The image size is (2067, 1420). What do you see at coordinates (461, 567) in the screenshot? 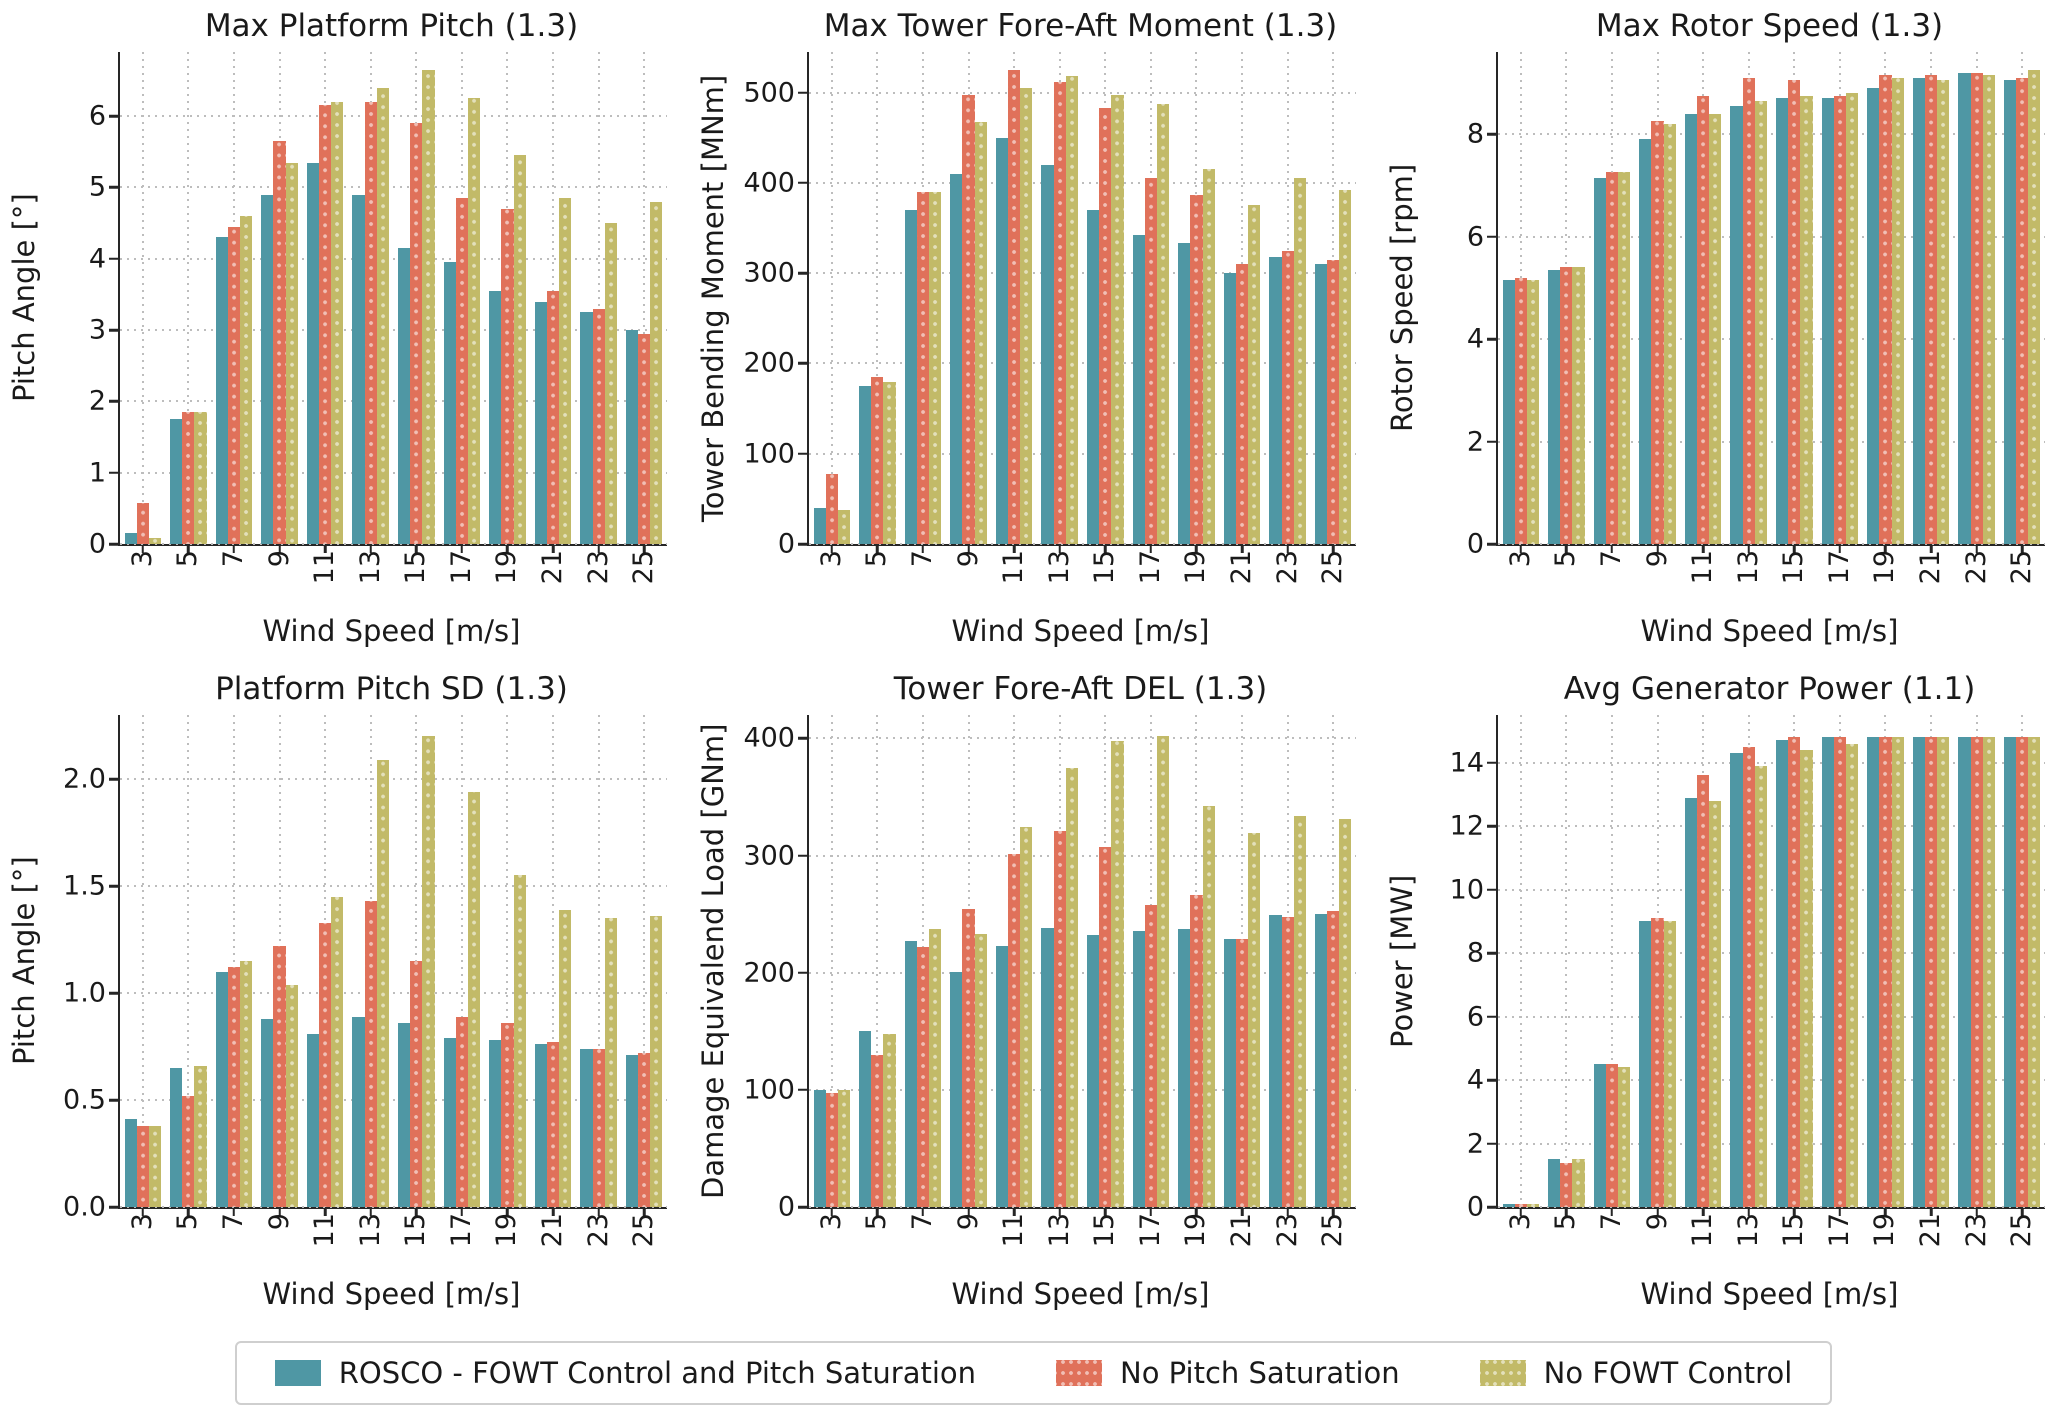
I see `x-tick-label: 17` at bounding box center [461, 567].